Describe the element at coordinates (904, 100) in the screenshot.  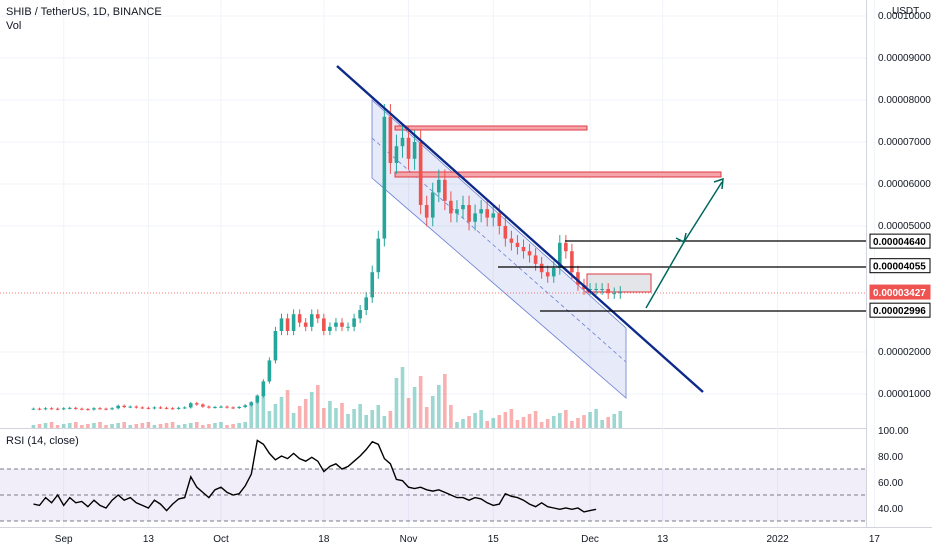
I see `price-tick-label: 0.00008000` at that location.